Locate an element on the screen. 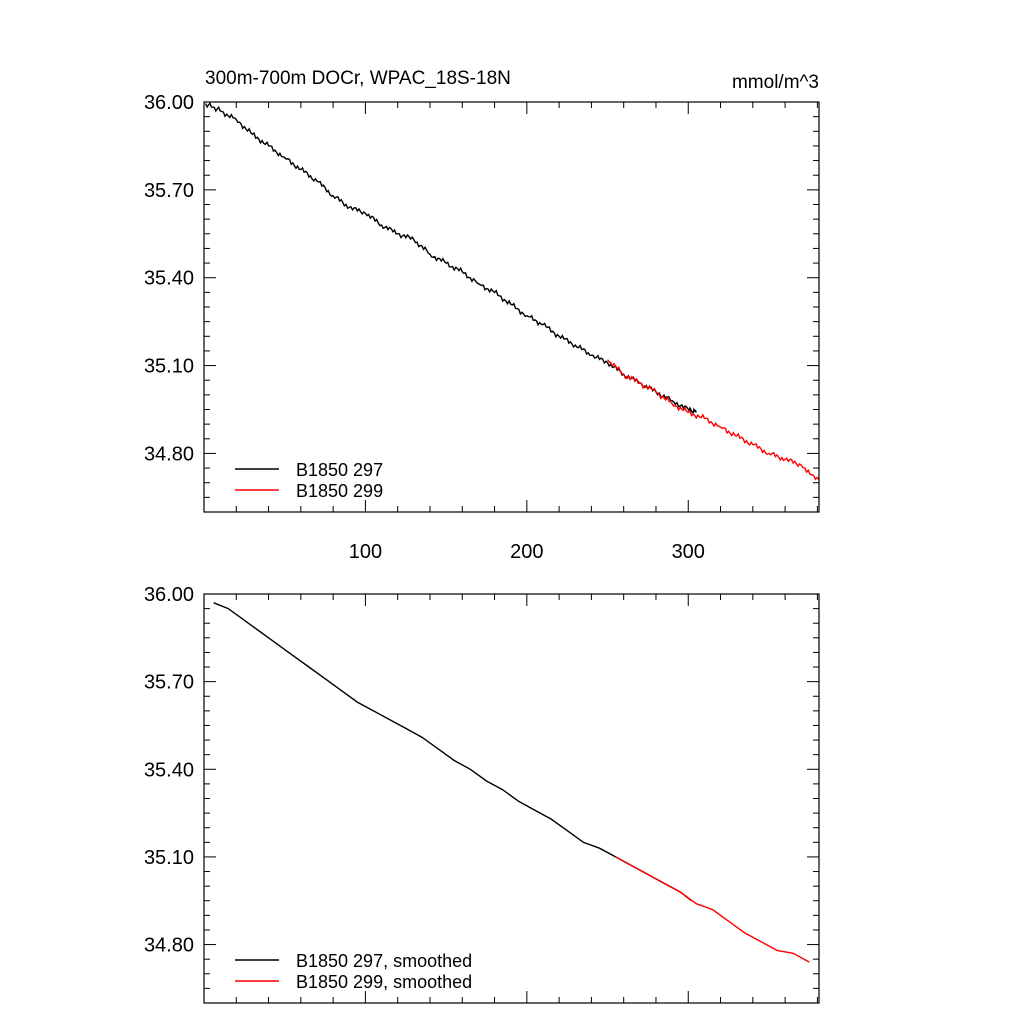  legend-label: B1850 297 is located at coordinates (339, 470).